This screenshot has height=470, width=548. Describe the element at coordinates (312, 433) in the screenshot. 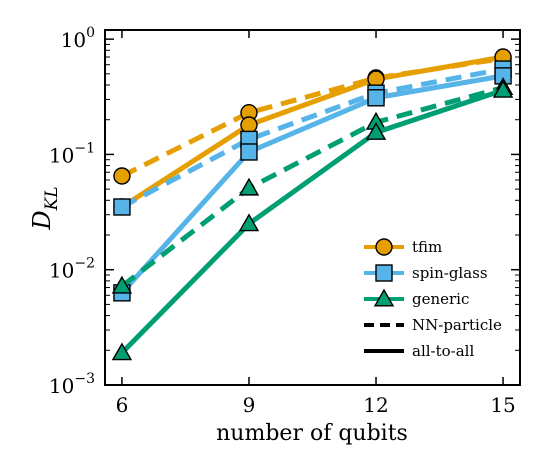

I see `x-axis-label: number of qubits` at that location.